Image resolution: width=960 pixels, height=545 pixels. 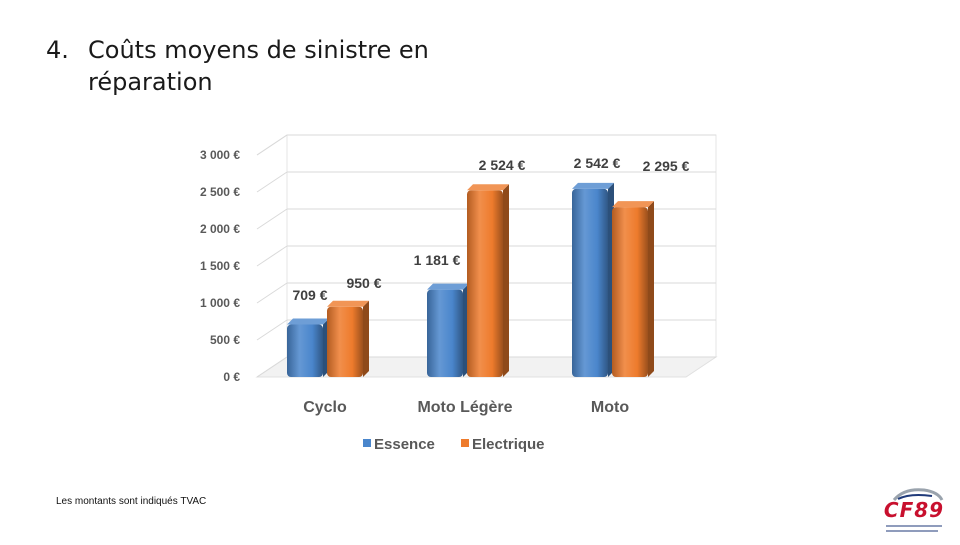 What do you see at coordinates (502, 165) in the screenshot?
I see `data-label: 2 524 €` at bounding box center [502, 165].